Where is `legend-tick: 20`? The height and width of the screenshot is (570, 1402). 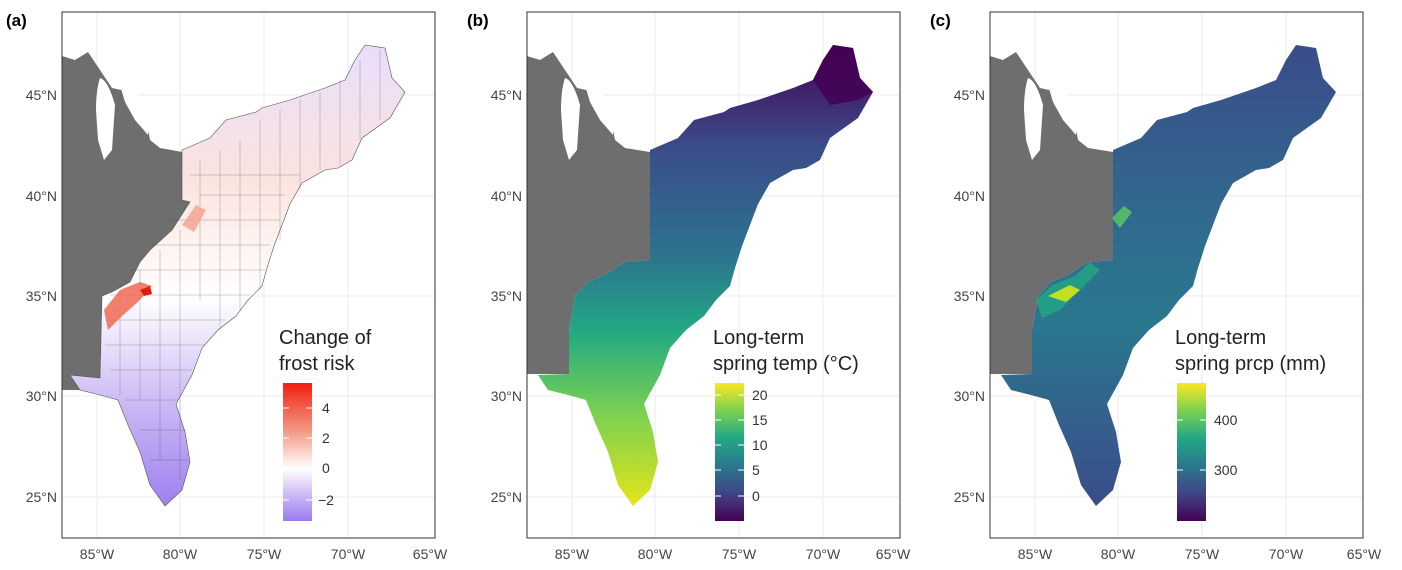
legend-tick: 20 is located at coordinates (760, 395).